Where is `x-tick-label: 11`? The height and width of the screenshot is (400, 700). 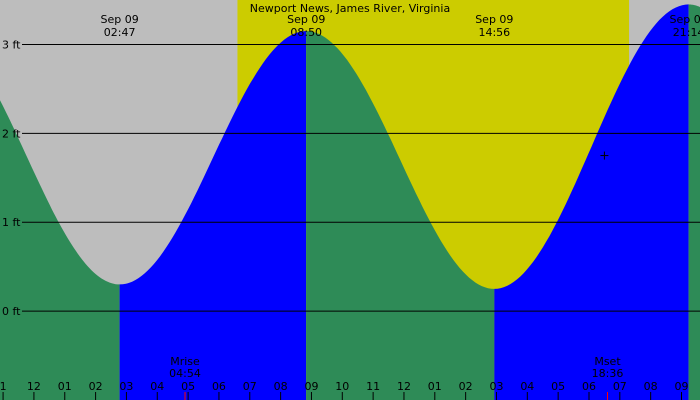 x-tick-label: 11 is located at coordinates (373, 386).